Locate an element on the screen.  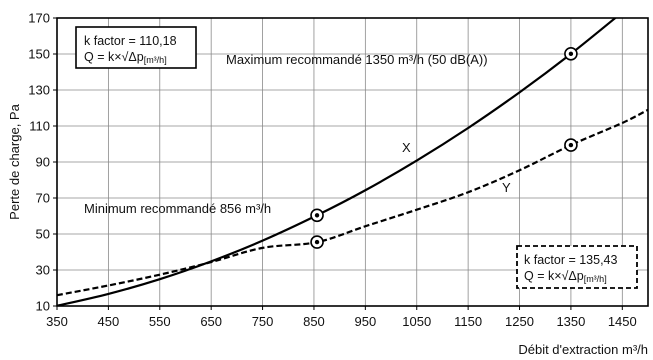
x-tick-label: 1150 is located at coordinates (468, 321).